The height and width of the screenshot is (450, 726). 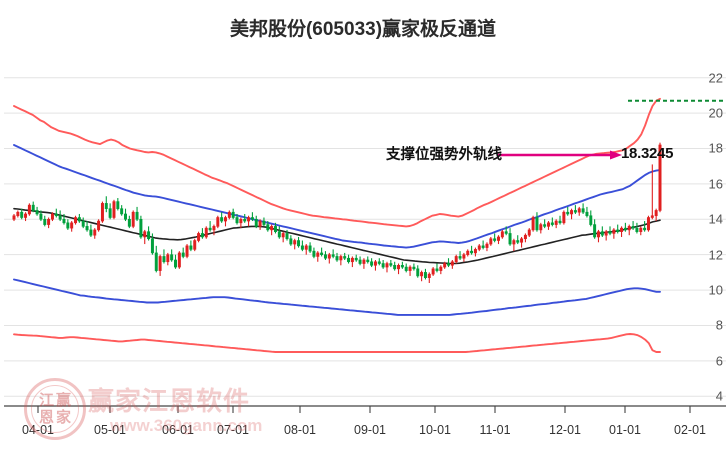 I want to click on y-axis-tick-label: 12, so click(x=715, y=255).